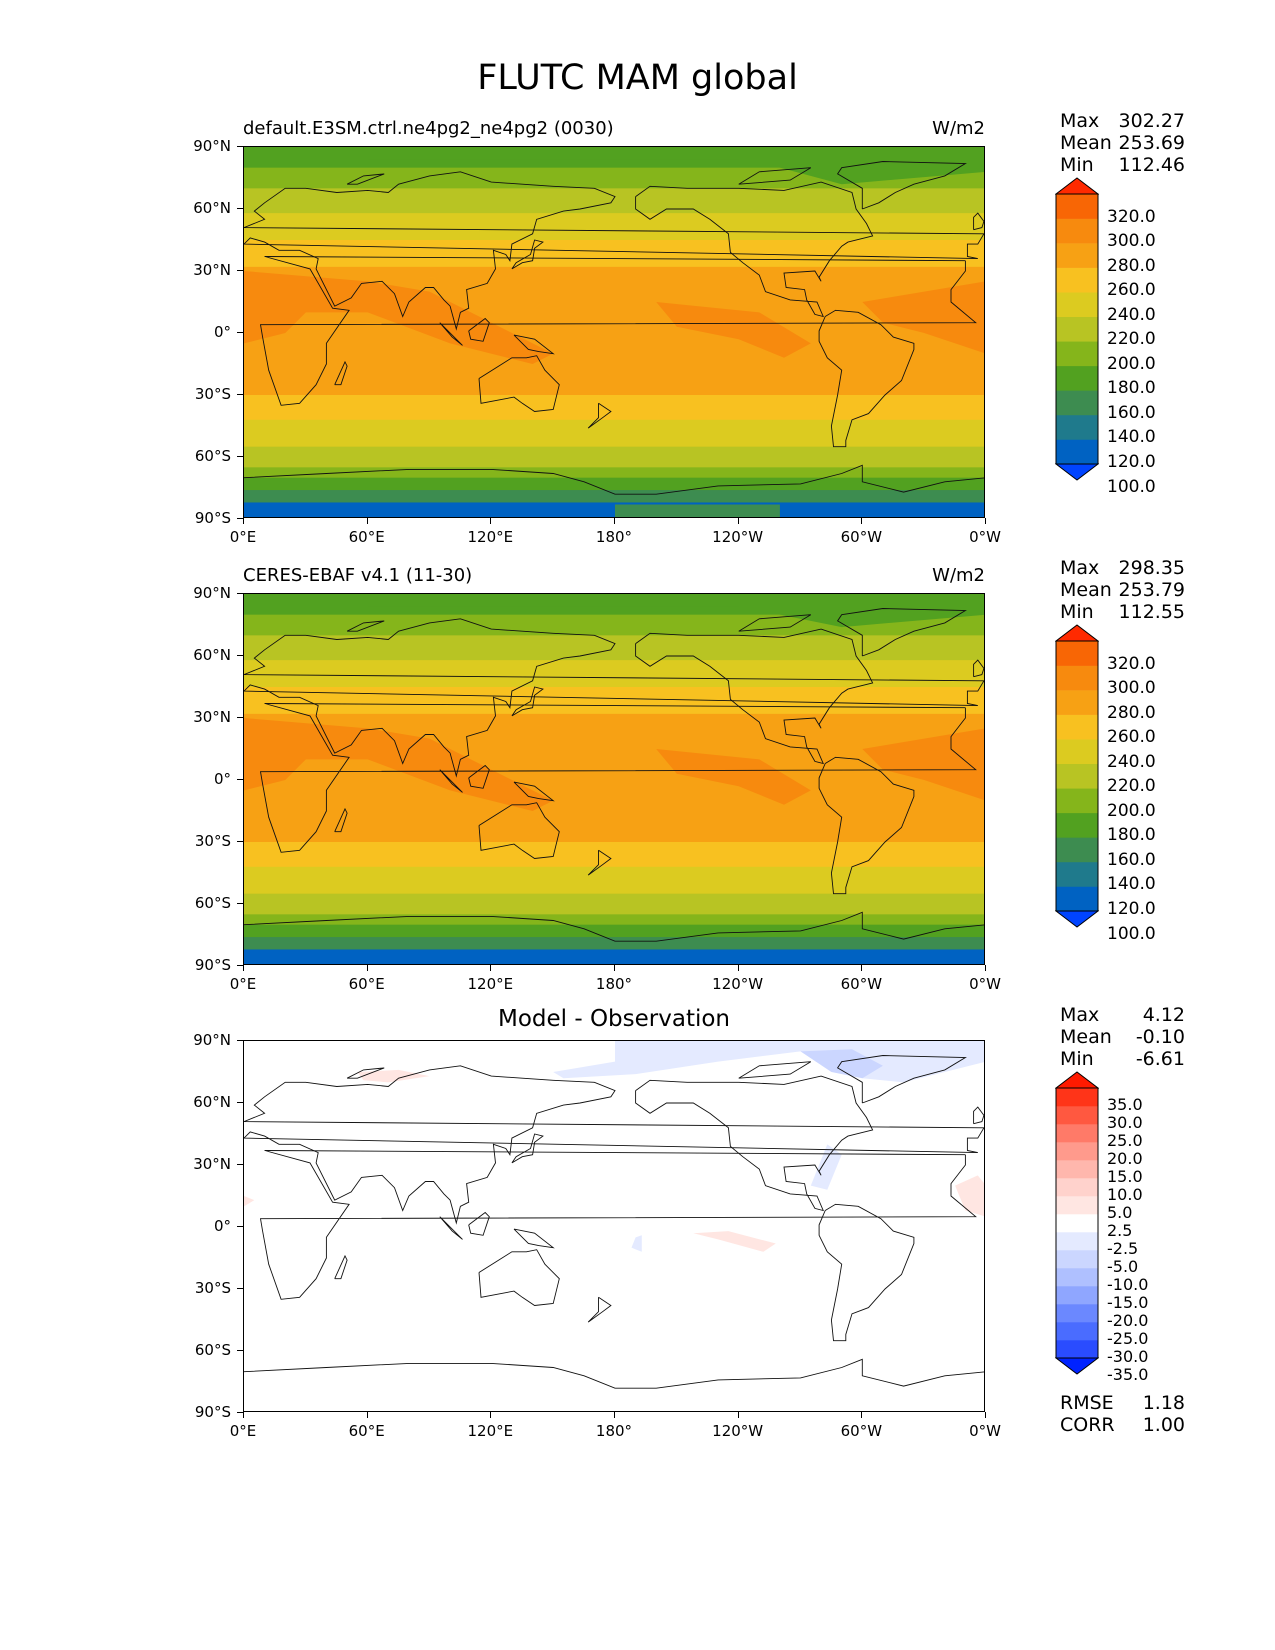 This screenshot has width=1275, height=1650. I want to click on colorbar-tick-label: 160.0, so click(1131, 412).